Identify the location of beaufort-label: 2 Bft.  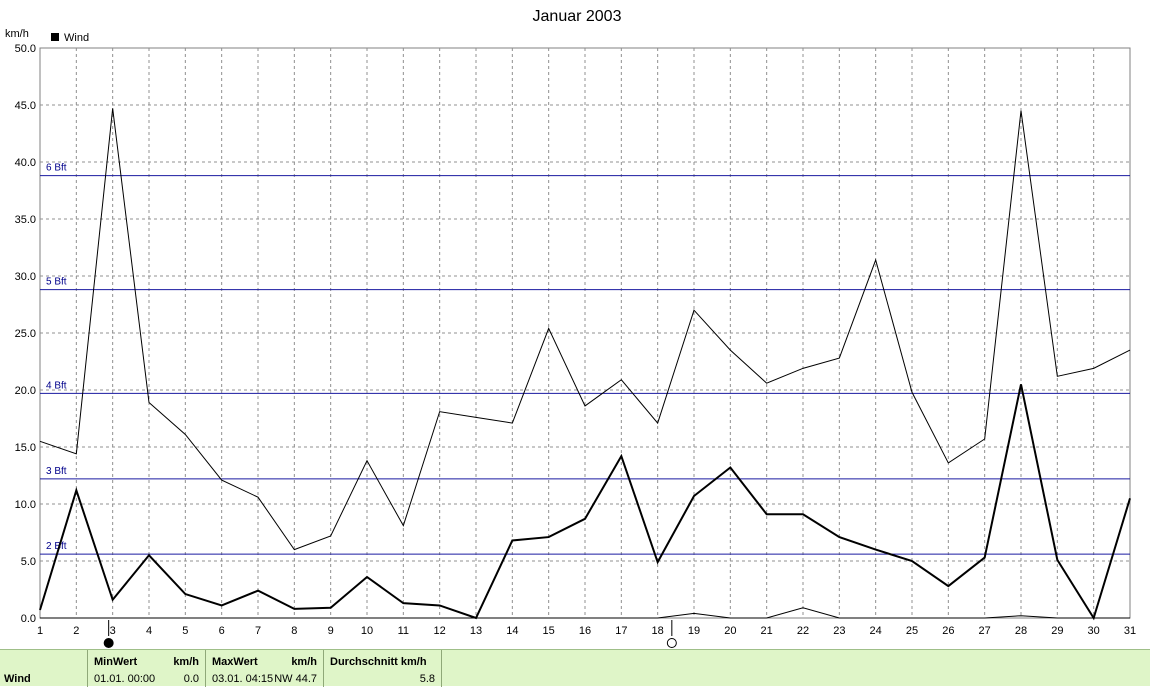
(56, 546).